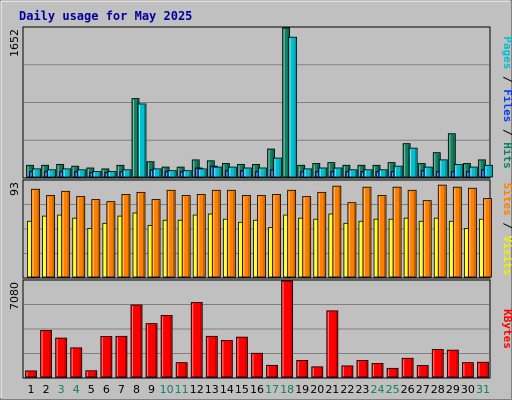  What do you see at coordinates (227, 389) in the screenshot?
I see `x-tick-label: 14` at bounding box center [227, 389].